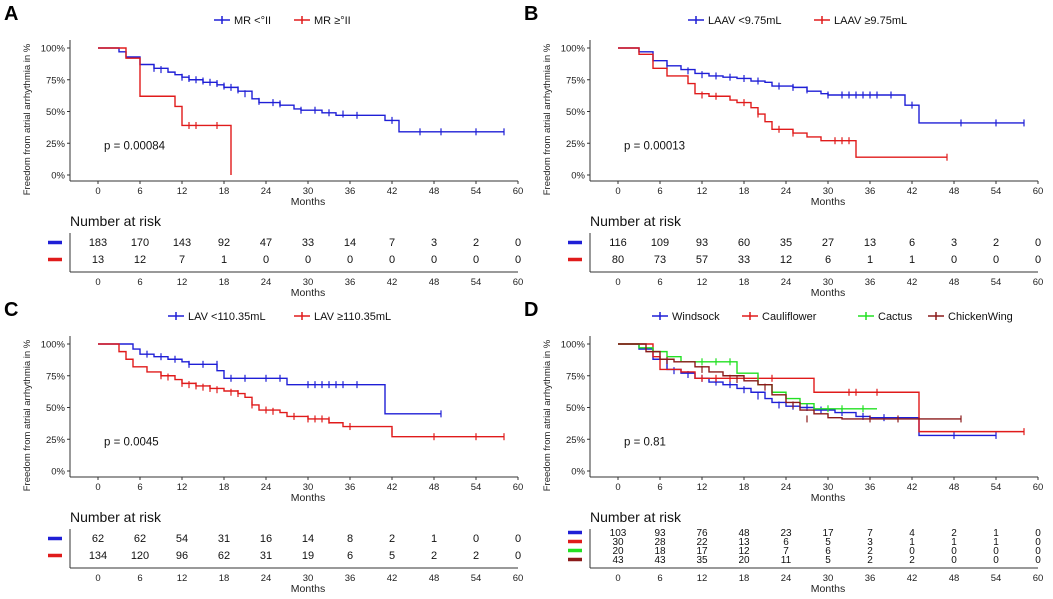  What do you see at coordinates (182, 556) in the screenshot?
I see `risk-count: 96` at bounding box center [182, 556].